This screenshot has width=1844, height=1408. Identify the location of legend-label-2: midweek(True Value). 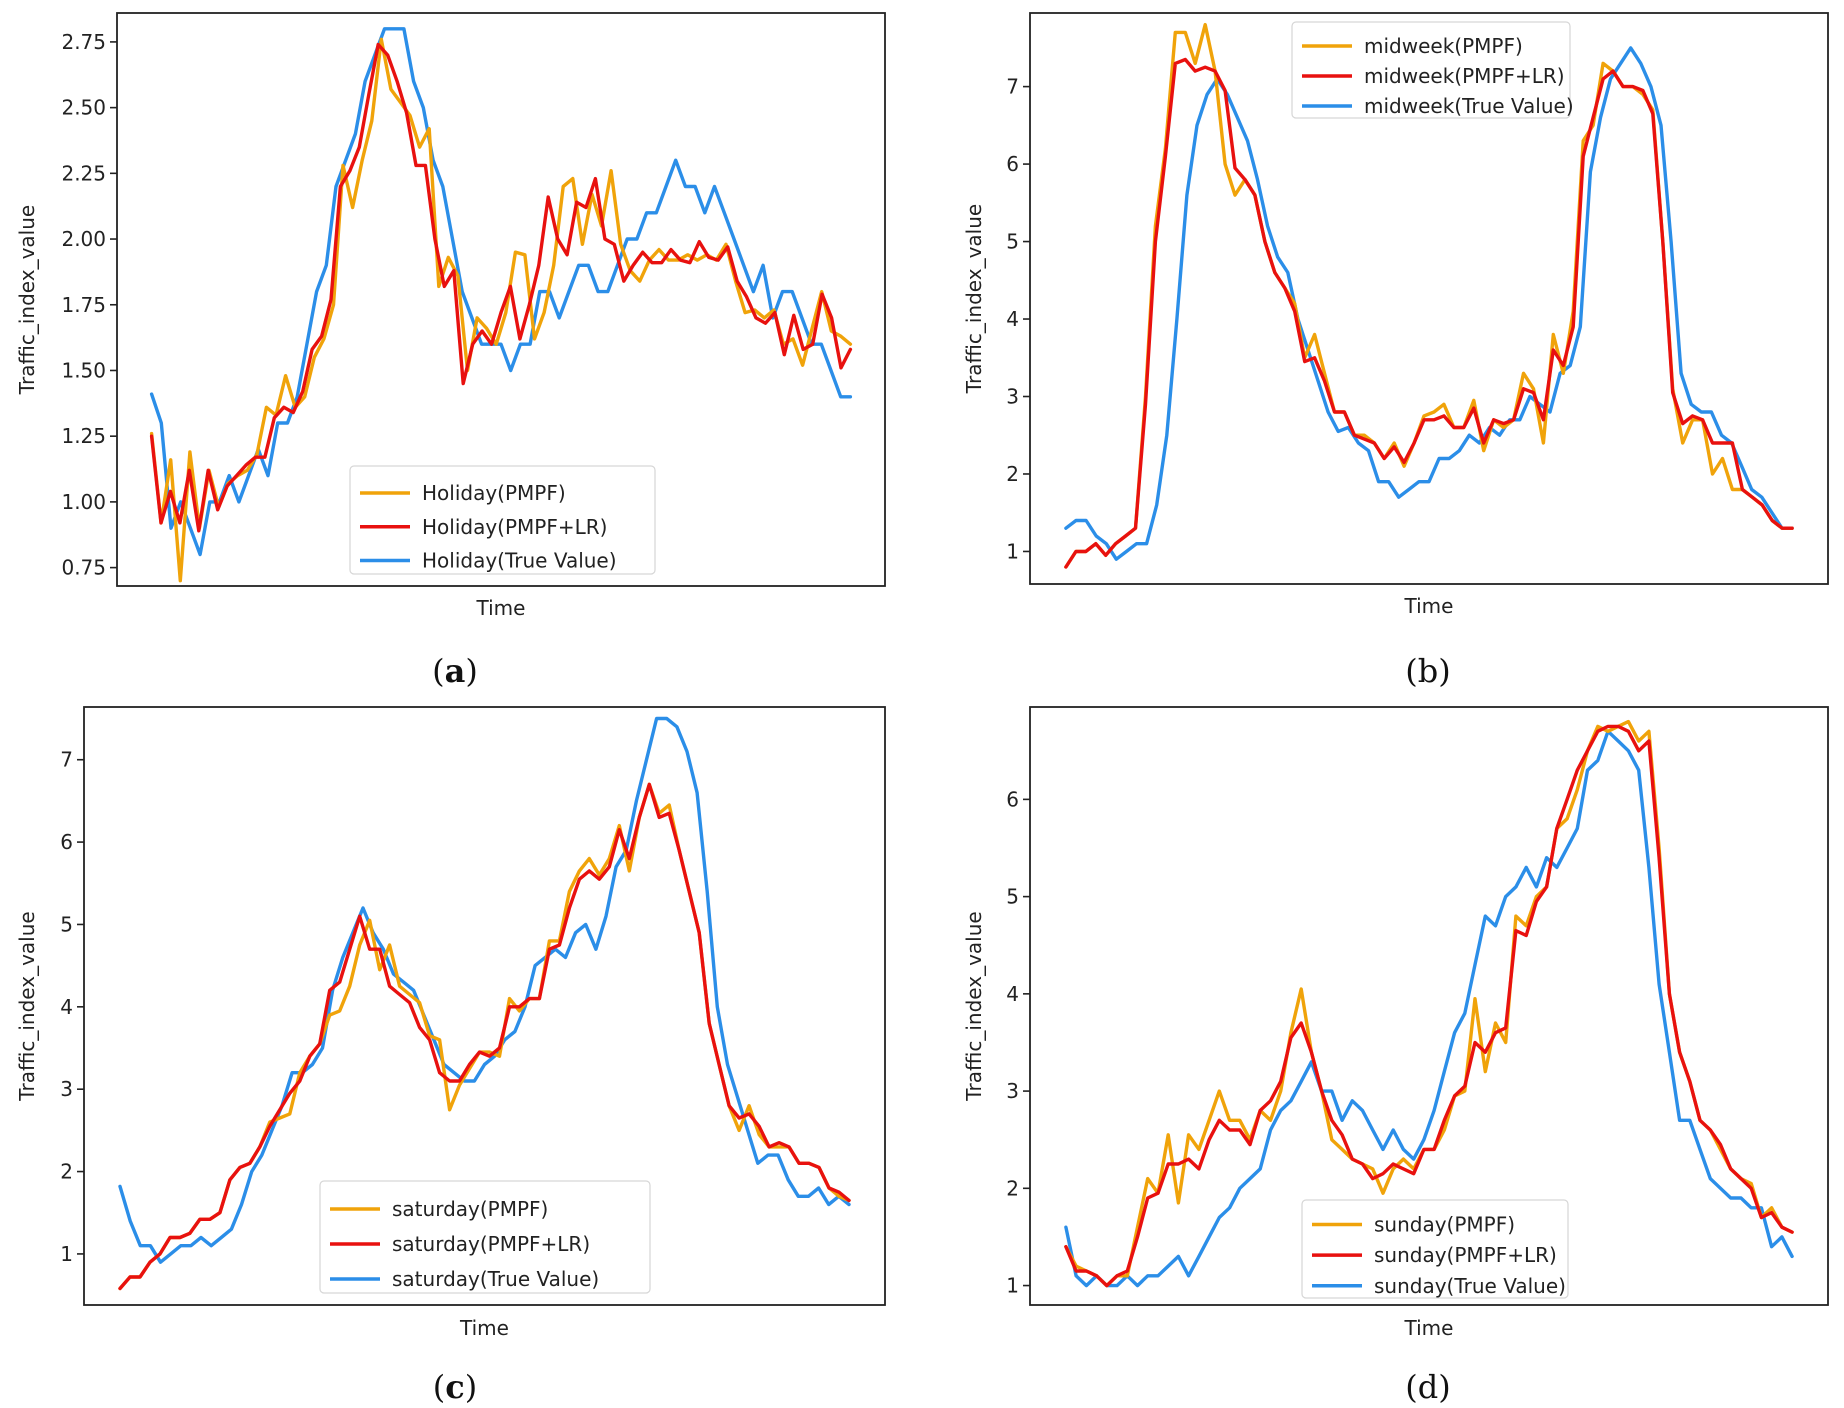
(1469, 106).